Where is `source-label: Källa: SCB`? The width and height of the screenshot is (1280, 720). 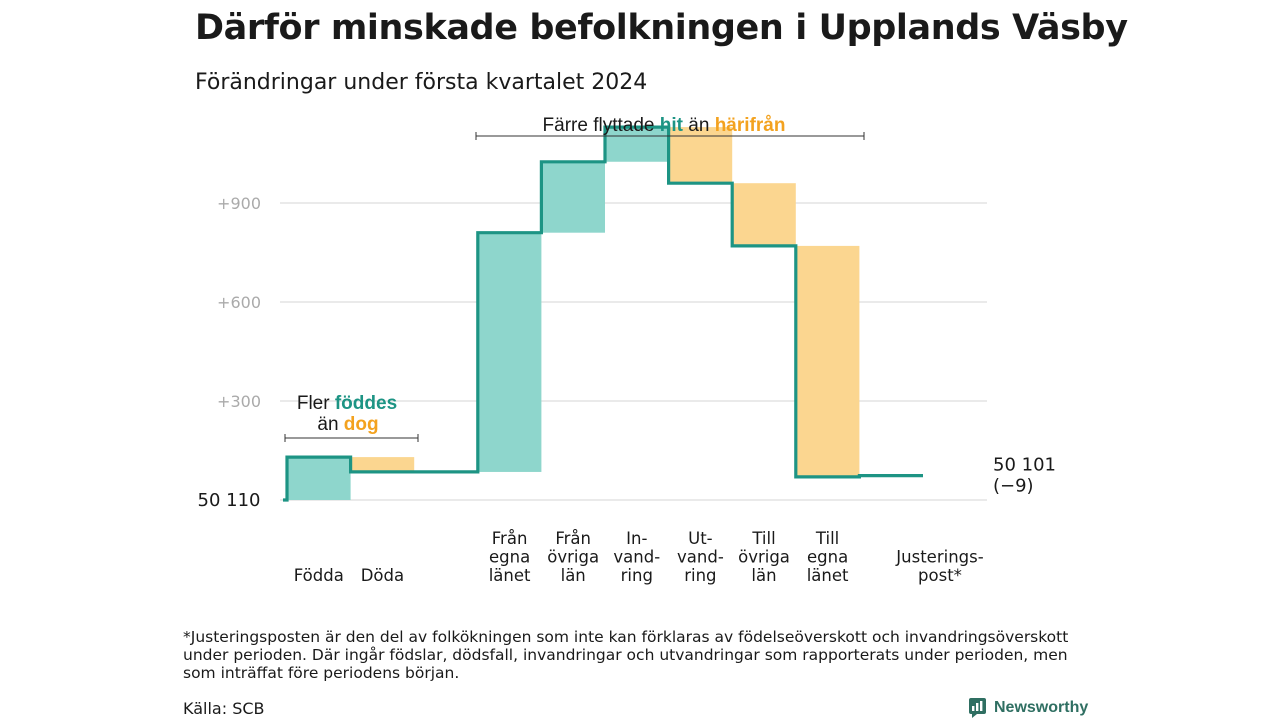
source-label: Källa: SCB is located at coordinates (224, 708).